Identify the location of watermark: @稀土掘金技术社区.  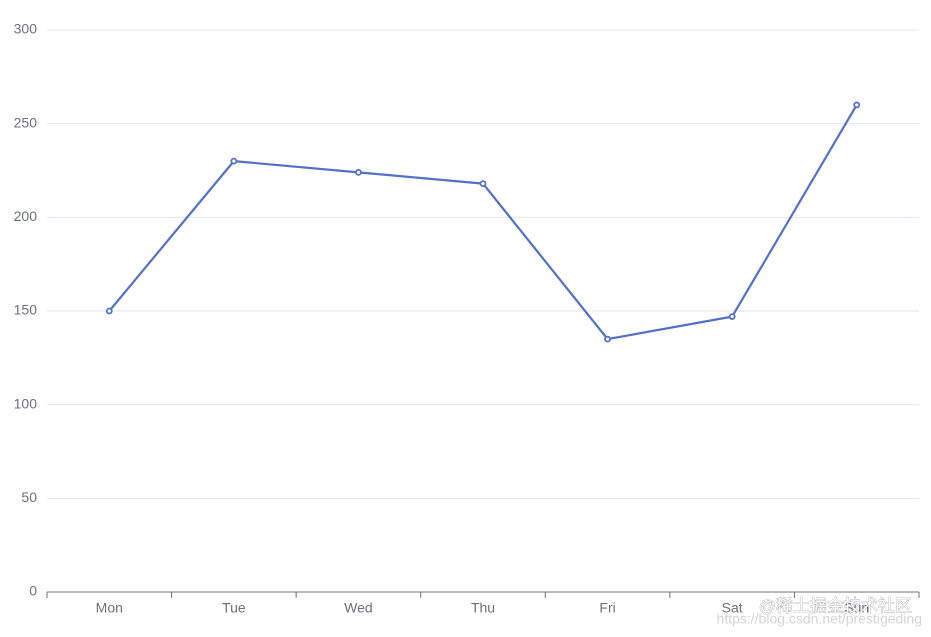
(835, 605).